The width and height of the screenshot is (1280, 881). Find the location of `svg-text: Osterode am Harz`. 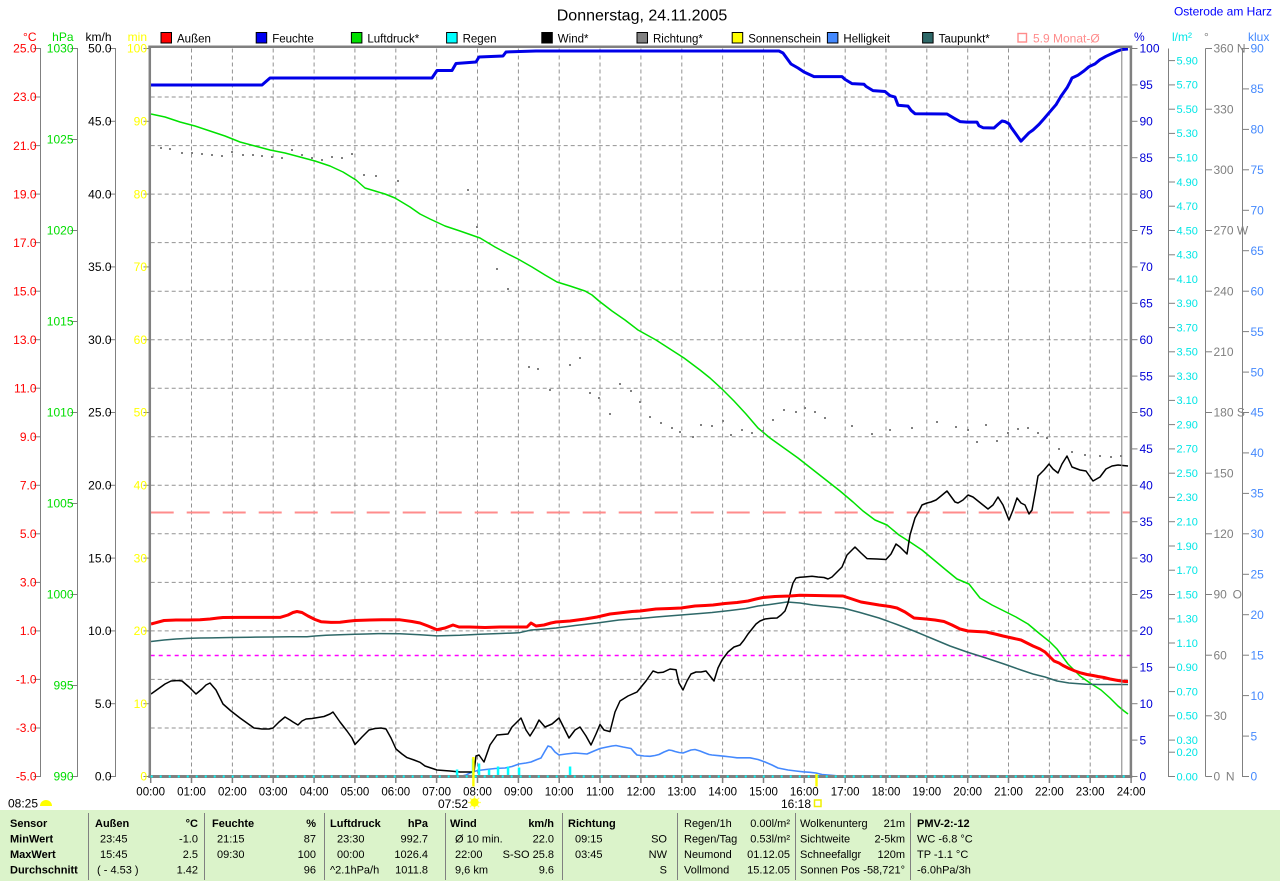

svg-text: Osterode am Harz is located at coordinates (1223, 12).